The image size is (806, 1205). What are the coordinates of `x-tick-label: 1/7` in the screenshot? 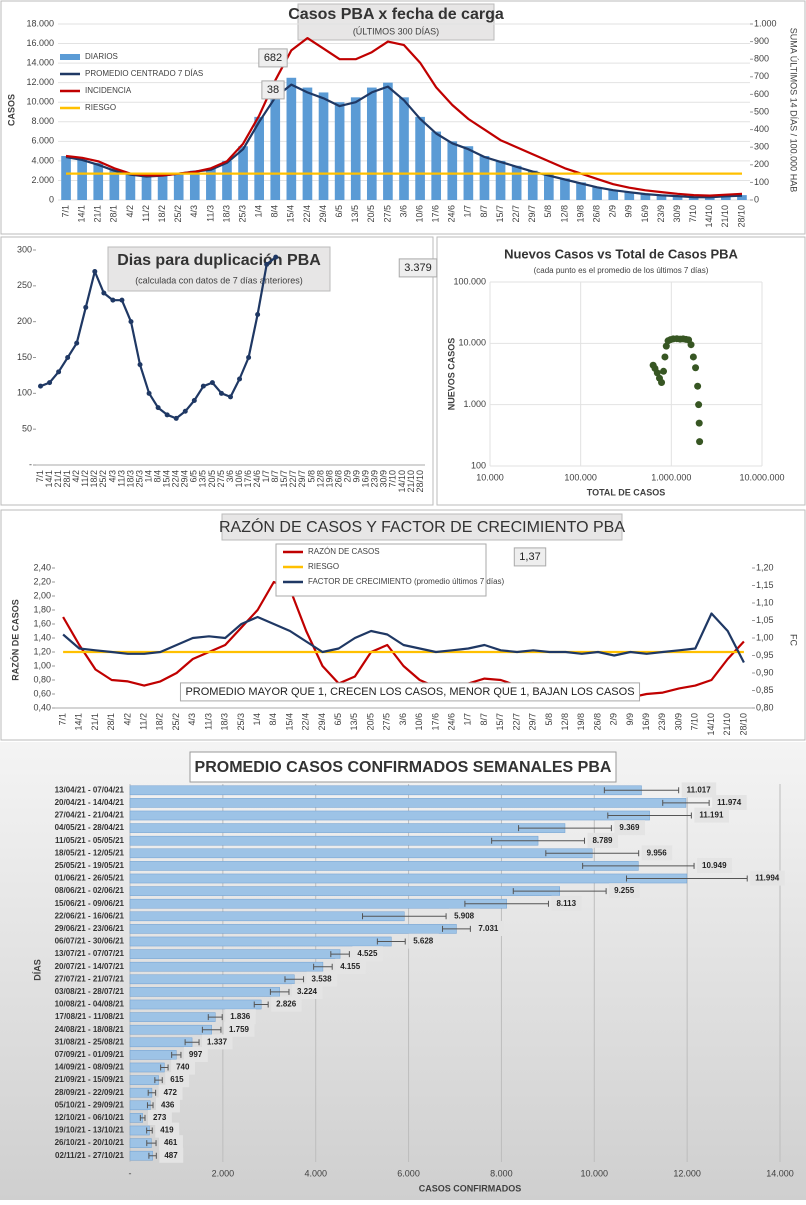 It's located at (468, 211).